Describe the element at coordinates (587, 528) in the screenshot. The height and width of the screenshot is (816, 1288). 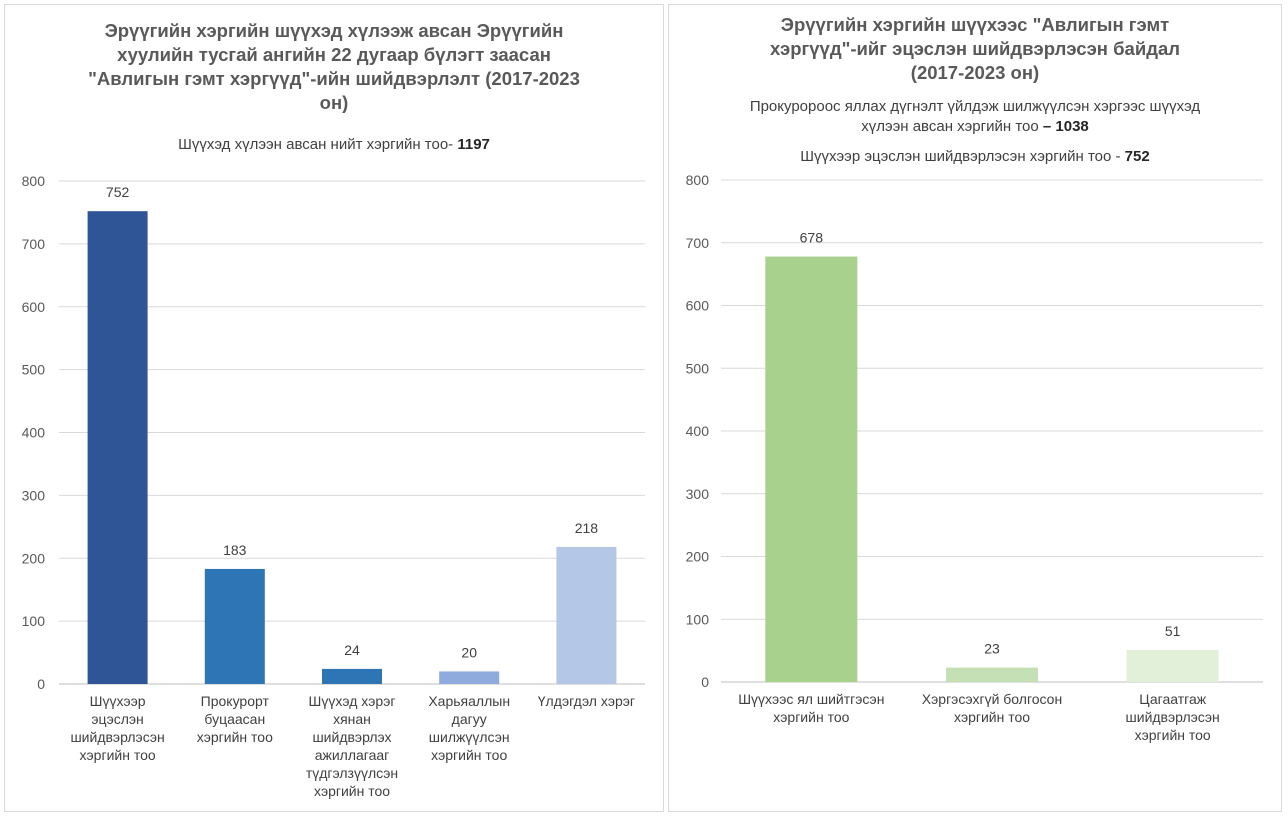
I see `data-label: 218` at that location.